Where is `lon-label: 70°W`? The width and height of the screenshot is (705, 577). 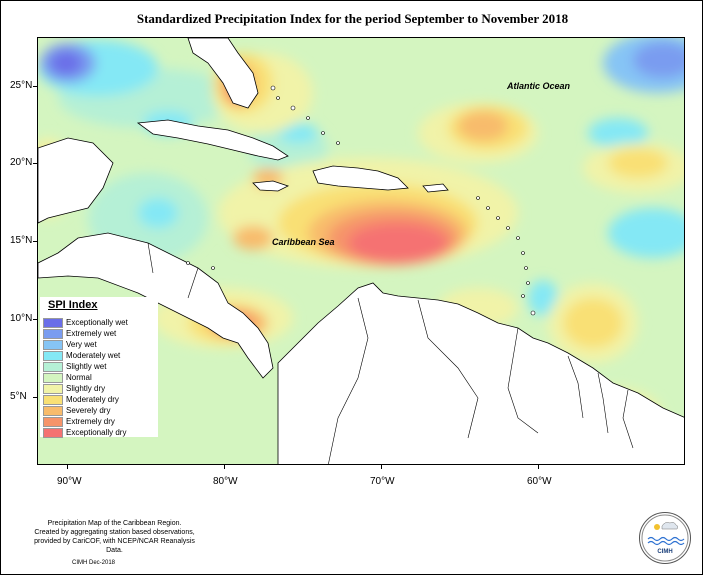
lon-label: 70°W is located at coordinates (382, 481).